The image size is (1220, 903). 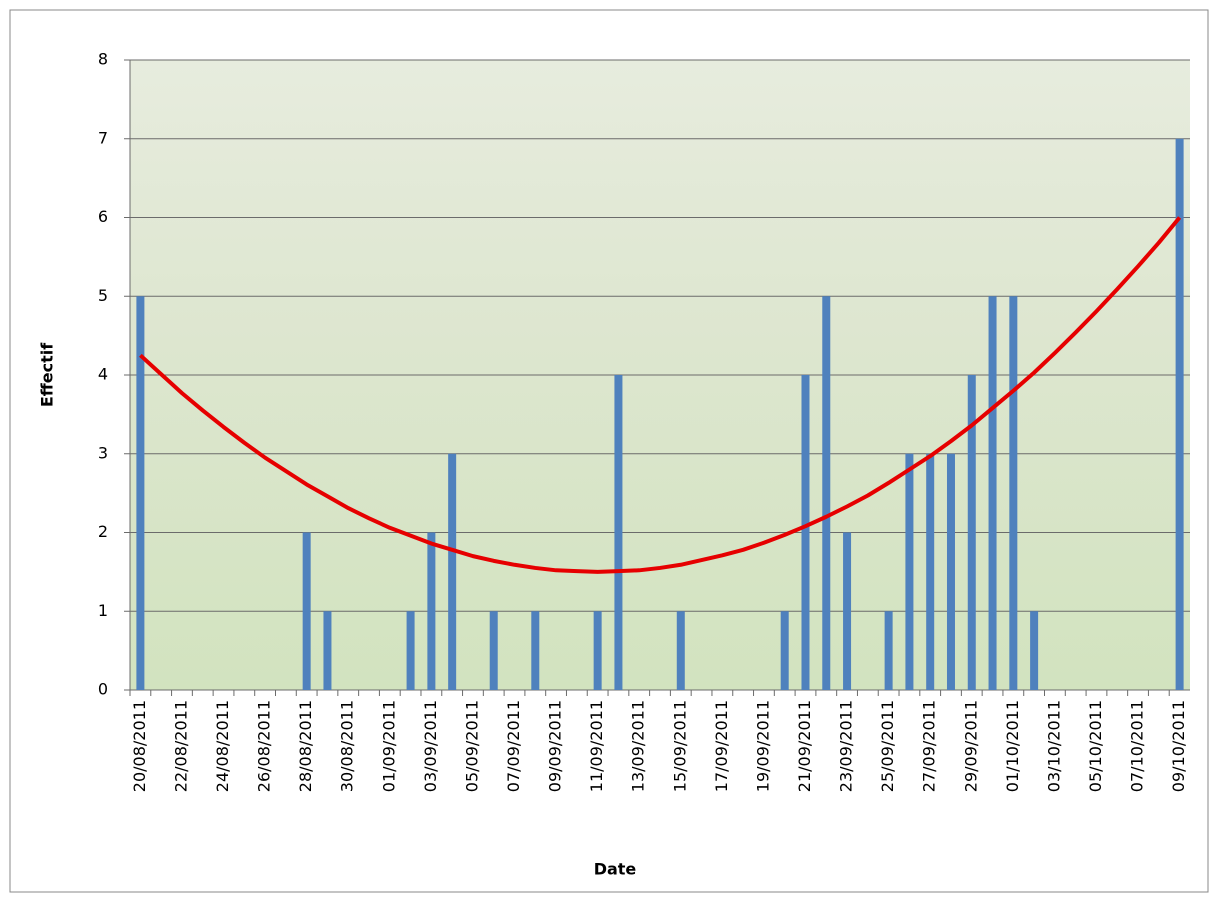 I want to click on y-tick-label: 7, so click(x=103, y=137).